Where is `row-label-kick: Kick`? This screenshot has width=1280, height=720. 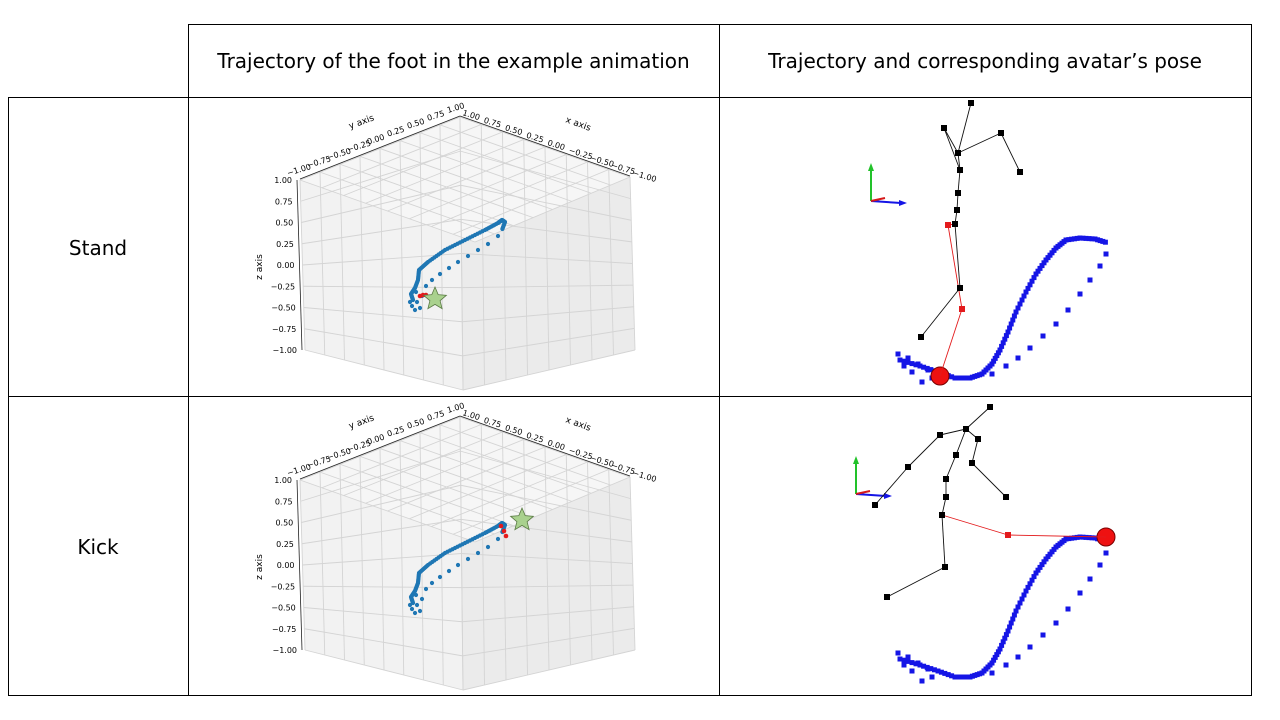 row-label-kick: Kick is located at coordinates (98, 547).